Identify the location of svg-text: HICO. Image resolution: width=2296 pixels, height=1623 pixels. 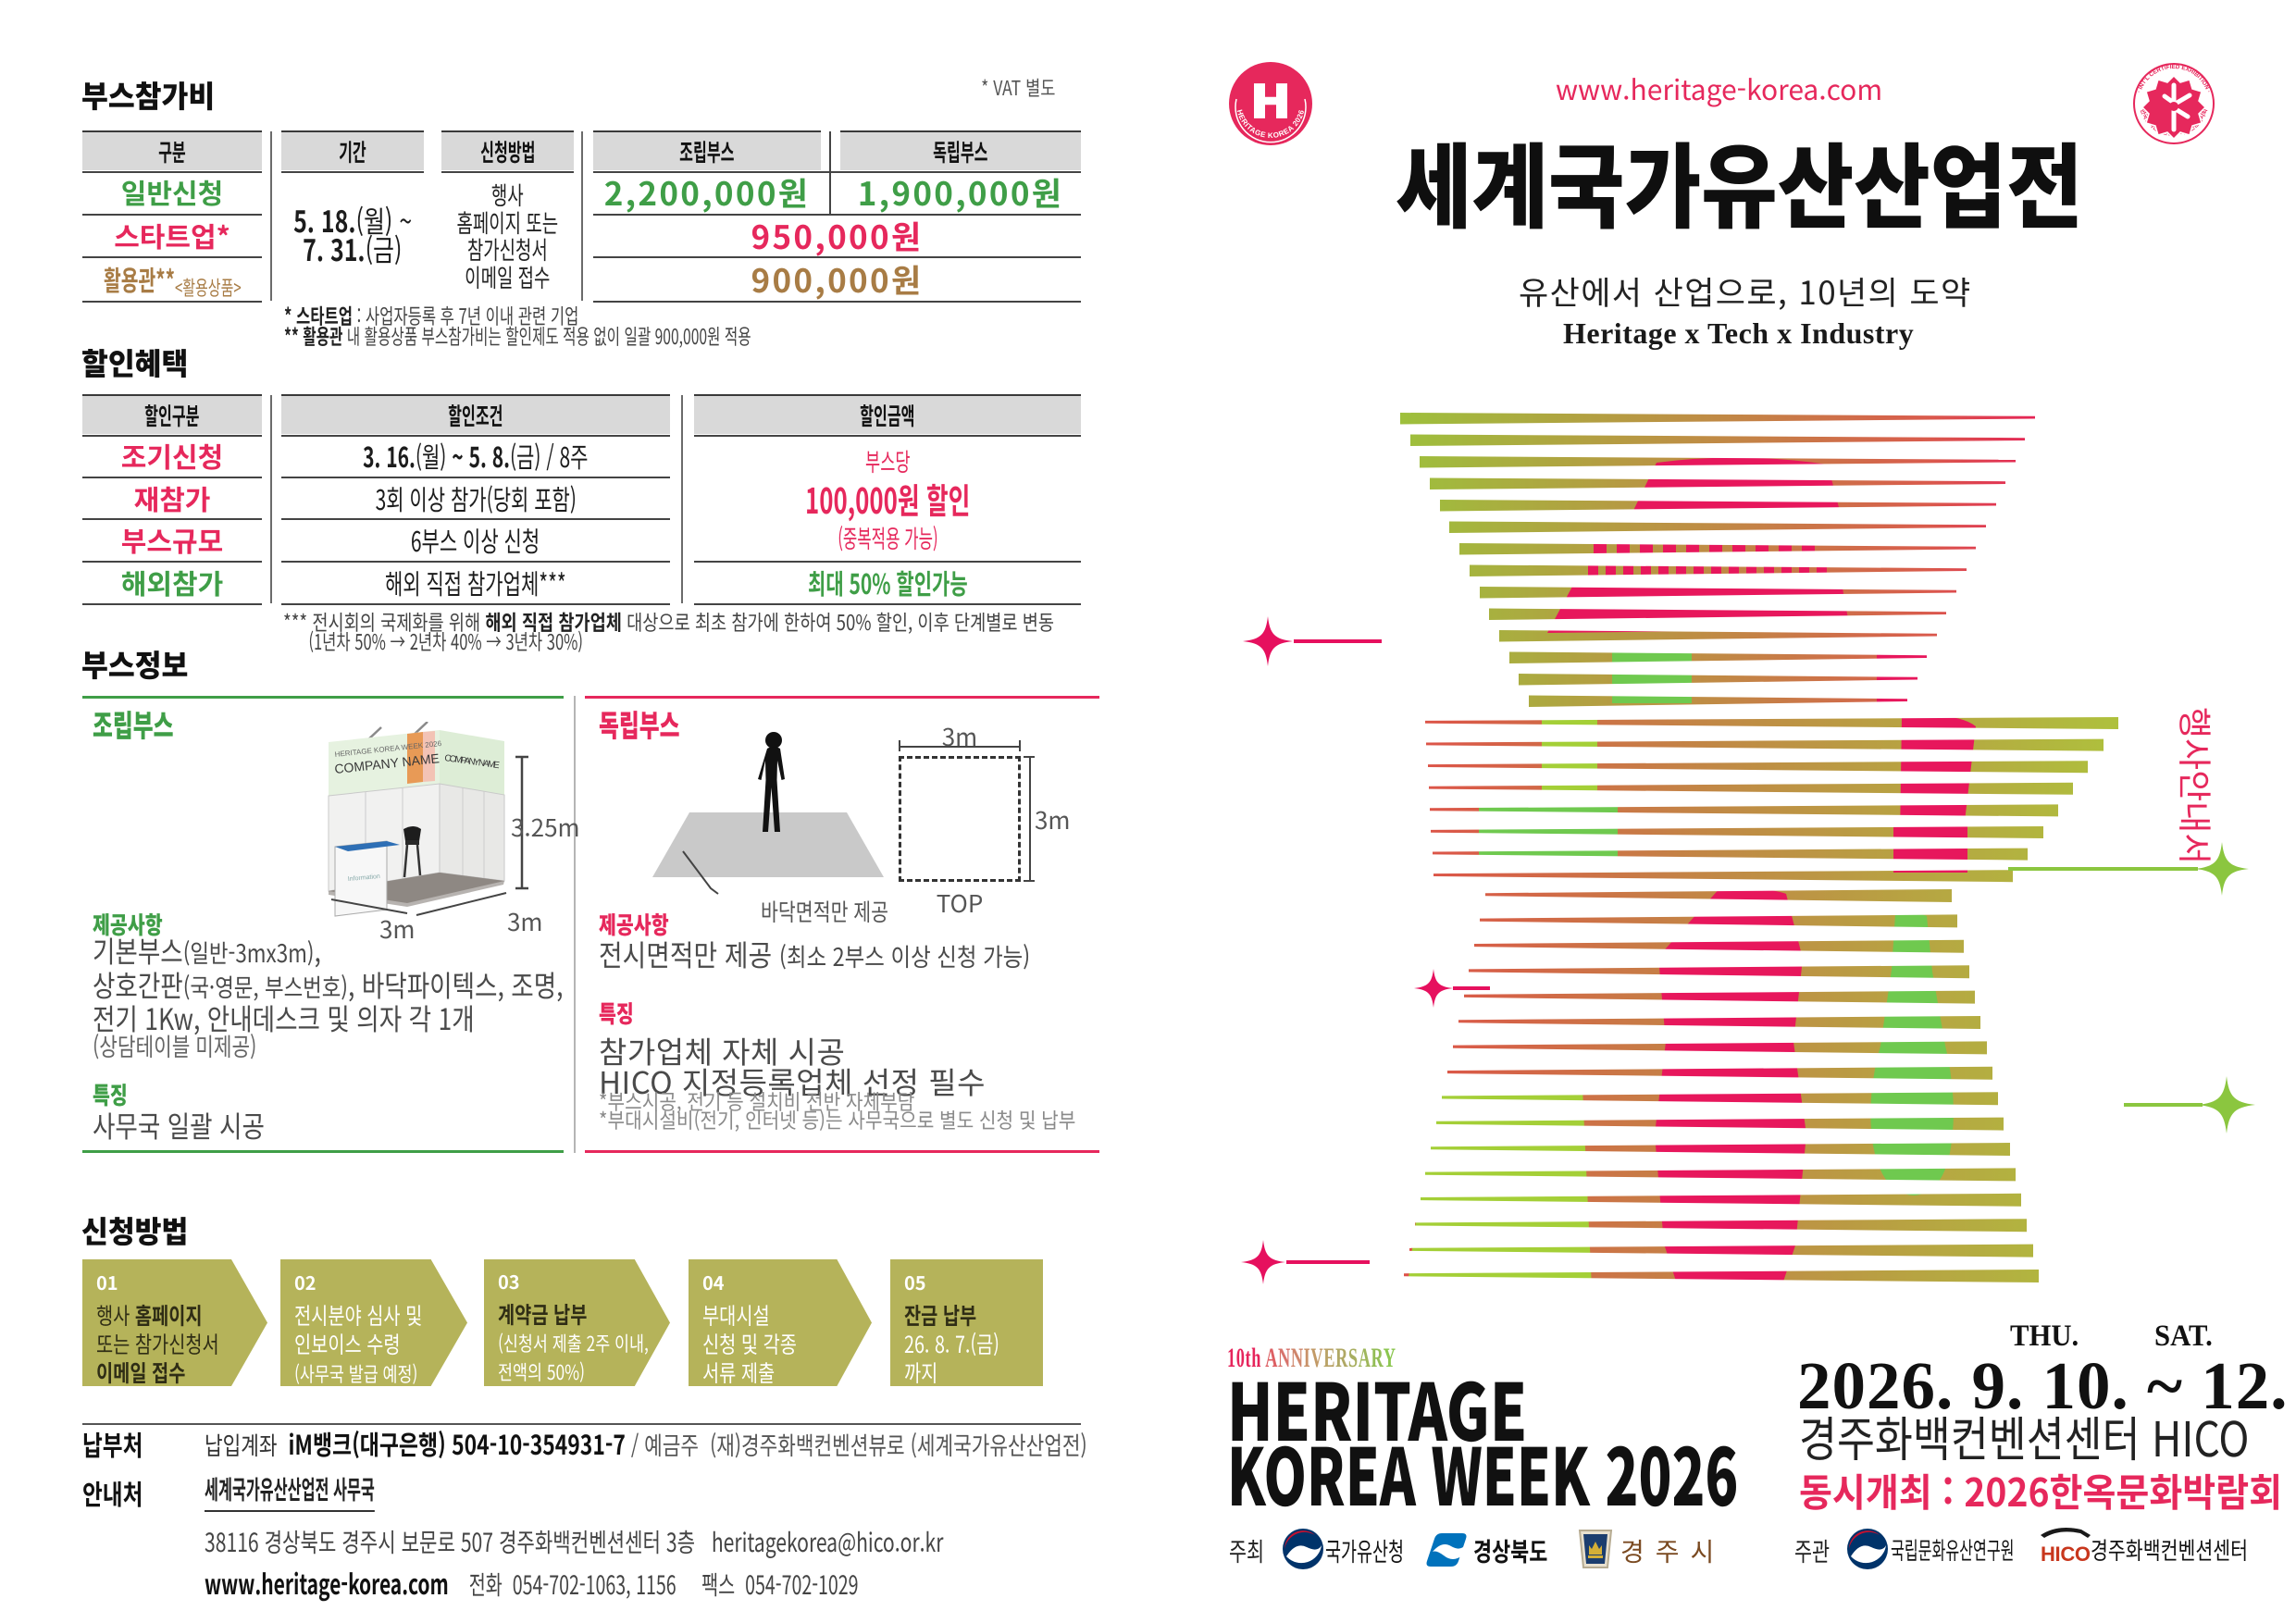
(2066, 1554).